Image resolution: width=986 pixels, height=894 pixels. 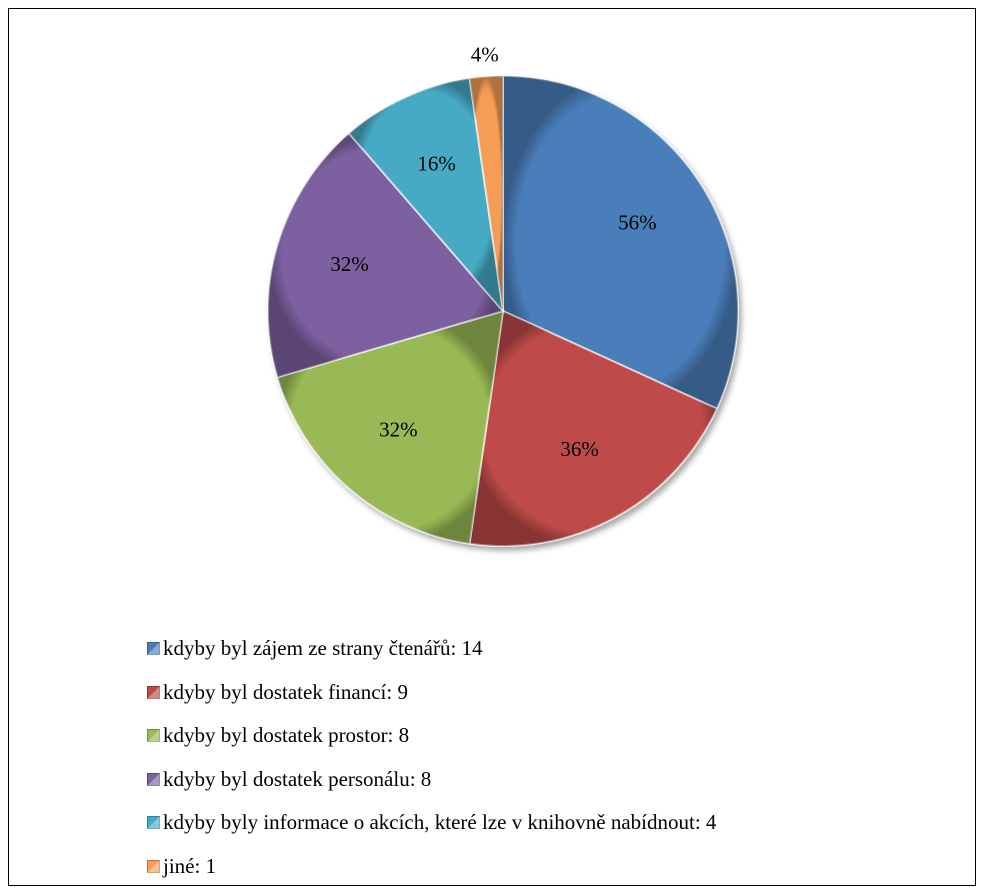 What do you see at coordinates (431, 867) in the screenshot?
I see `legend-item-5: jiné: 1` at bounding box center [431, 867].